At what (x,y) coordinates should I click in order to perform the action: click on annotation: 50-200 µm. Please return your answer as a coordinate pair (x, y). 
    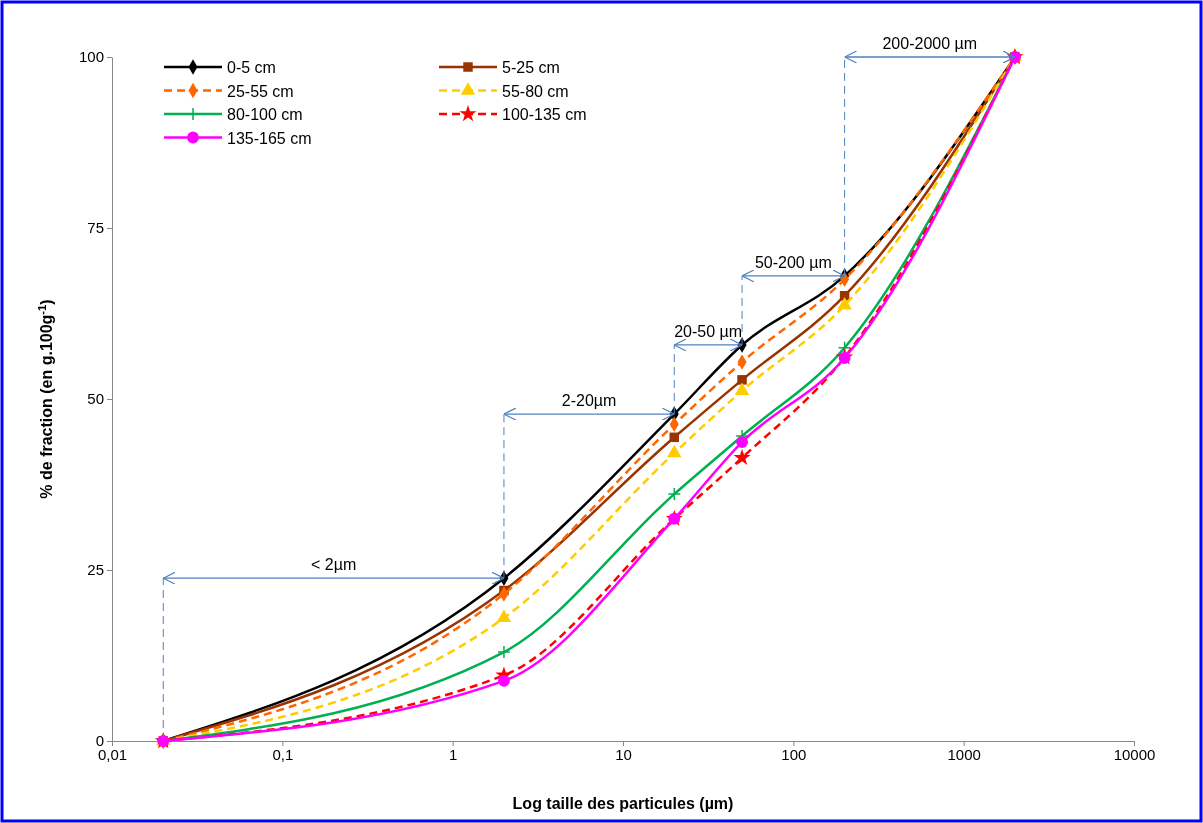
    Looking at the image, I should click on (793, 262).